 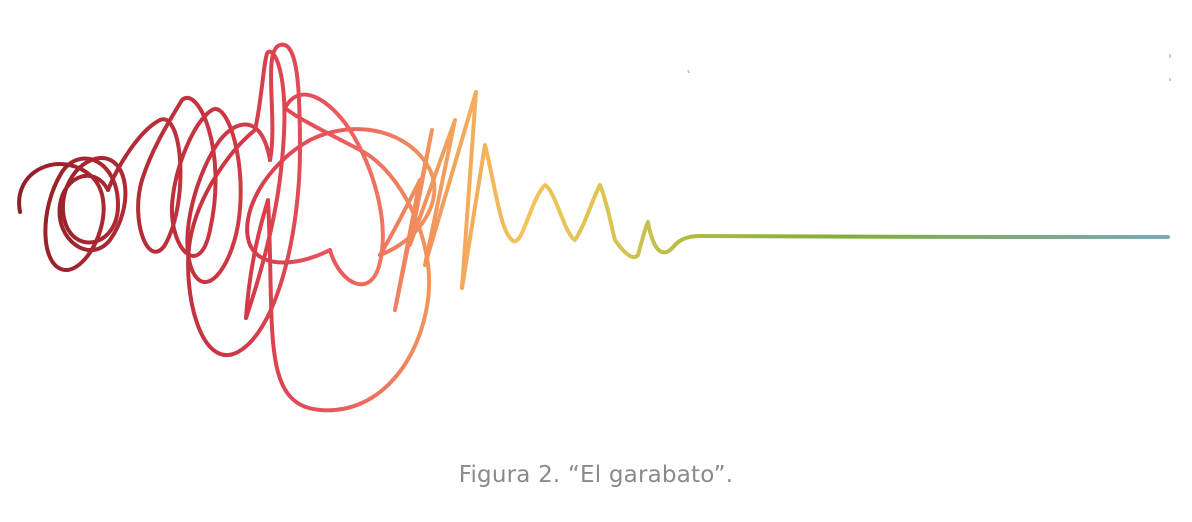 What do you see at coordinates (688, 71) in the screenshot?
I see `stray-mark` at bounding box center [688, 71].